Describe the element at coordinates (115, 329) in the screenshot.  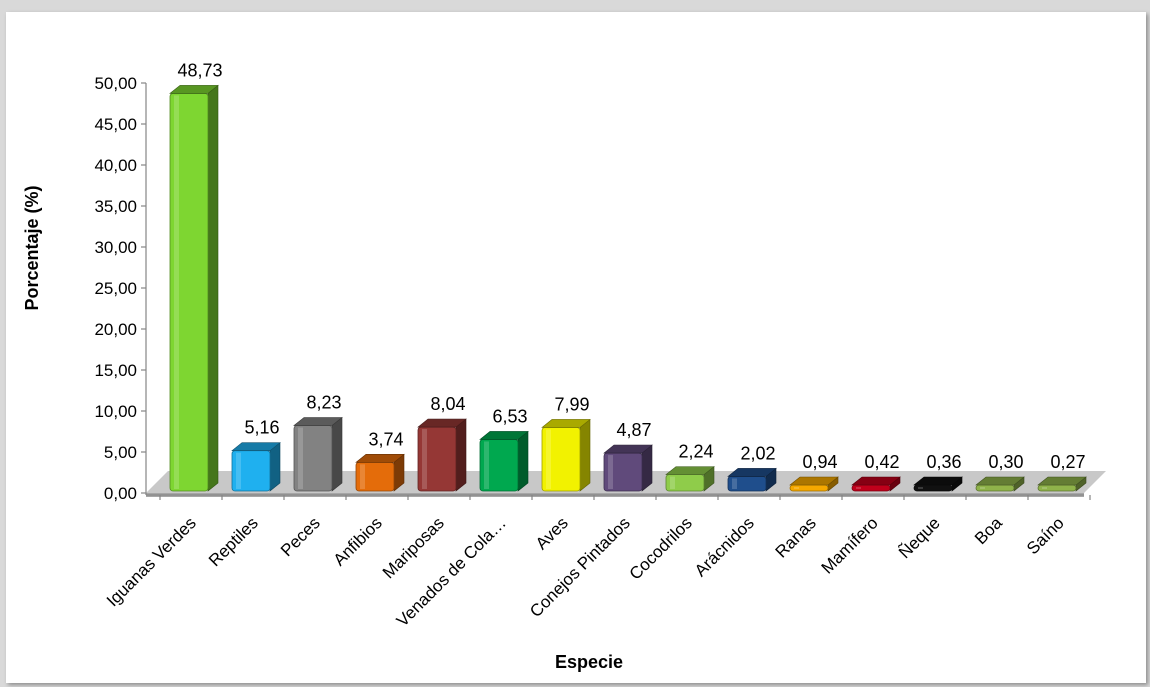
I see `y-tick-label: 20,00` at that location.